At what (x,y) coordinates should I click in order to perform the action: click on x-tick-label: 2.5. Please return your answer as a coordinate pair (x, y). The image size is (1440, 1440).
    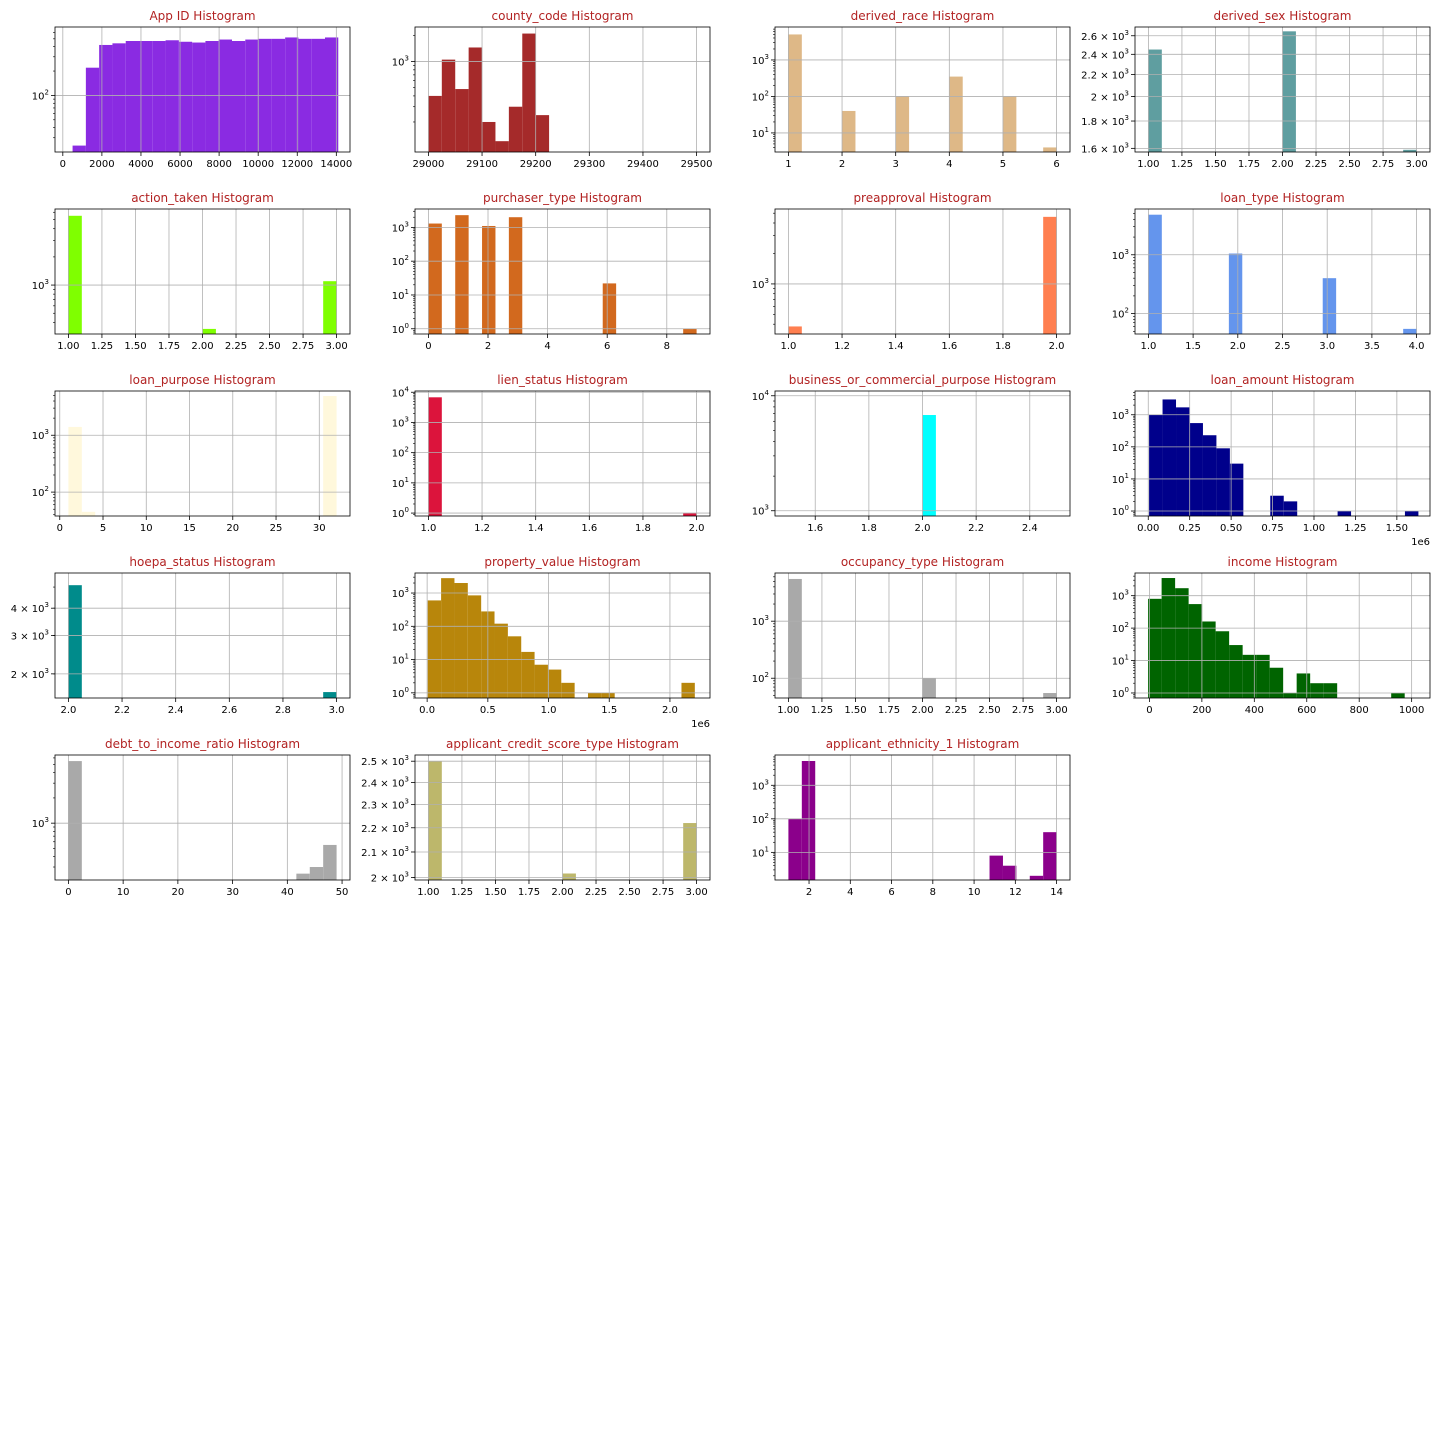
    Looking at the image, I should click on (1283, 346).